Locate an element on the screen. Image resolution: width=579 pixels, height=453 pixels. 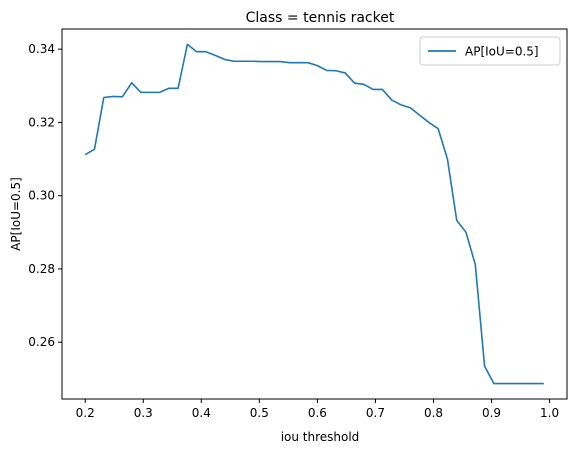
x-tick-label: 0.9 is located at coordinates (491, 413).